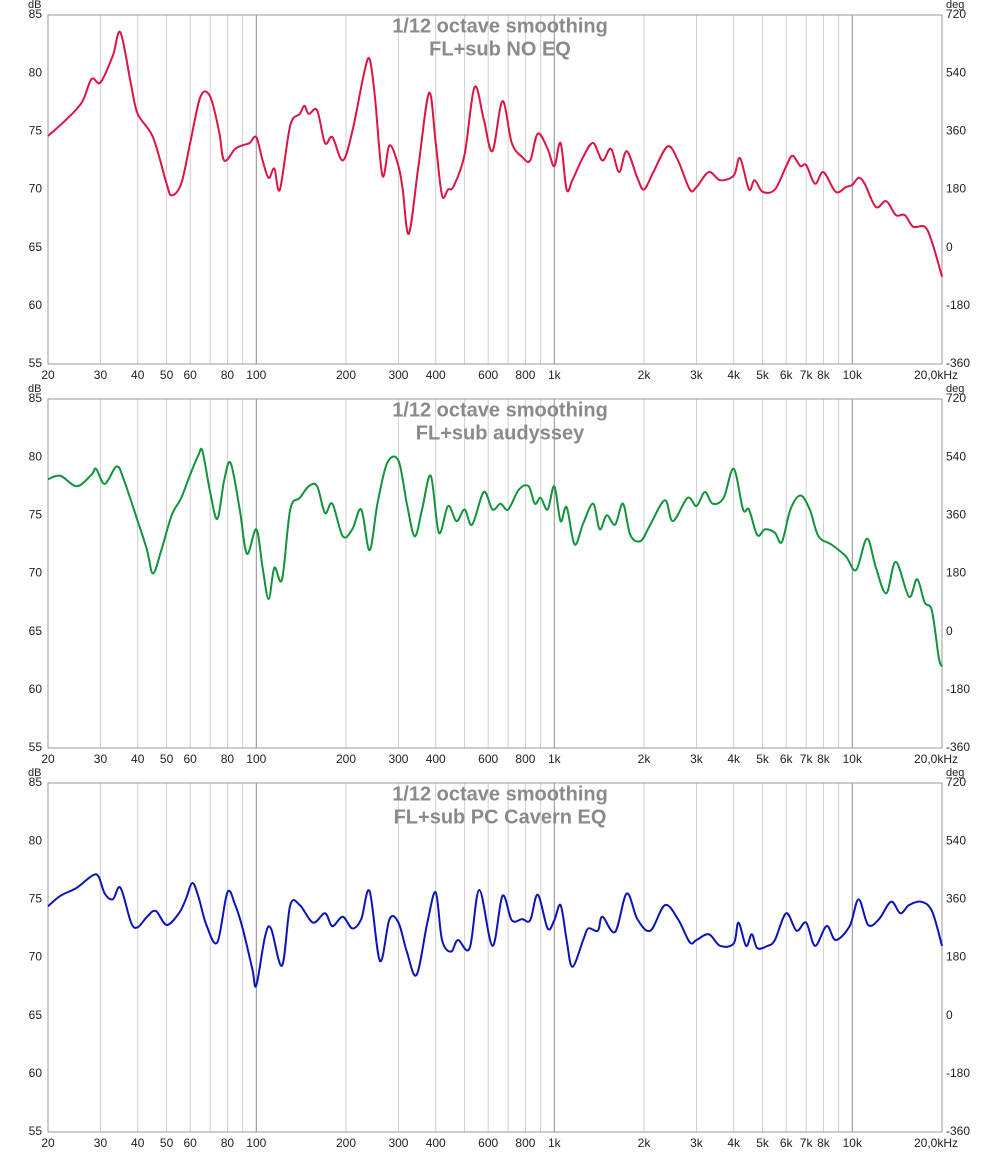 This screenshot has height=1157, width=1000. Describe the element at coordinates (495, 930) in the screenshot. I see `response-line` at that location.